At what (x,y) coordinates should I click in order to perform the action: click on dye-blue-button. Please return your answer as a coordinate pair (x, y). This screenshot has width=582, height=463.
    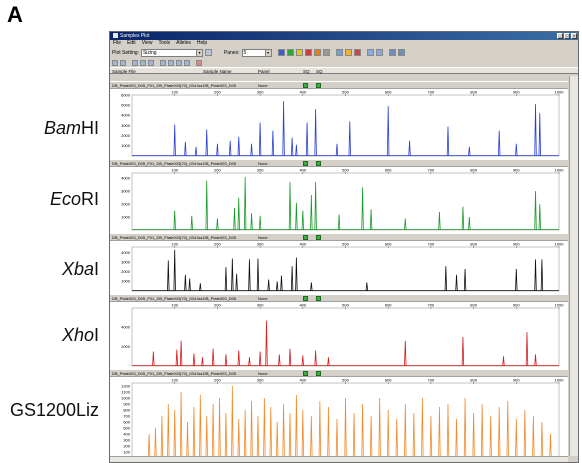
    Looking at the image, I should click on (281, 52).